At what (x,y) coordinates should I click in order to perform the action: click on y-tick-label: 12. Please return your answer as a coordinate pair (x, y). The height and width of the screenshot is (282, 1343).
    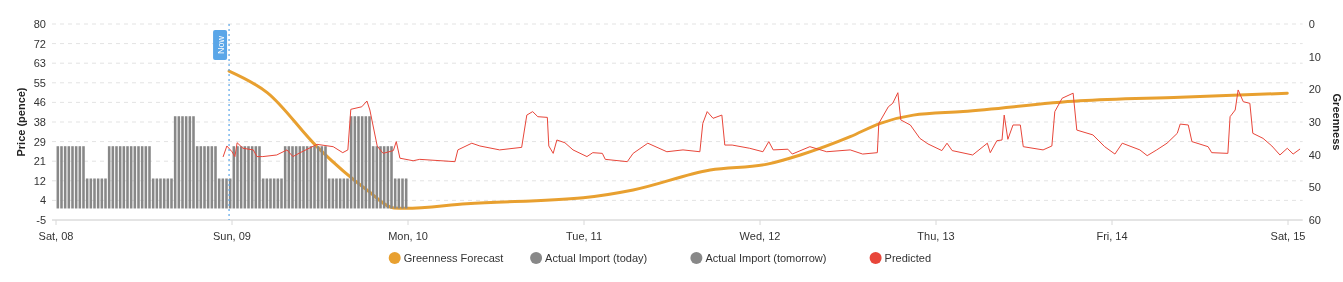
    Looking at the image, I should click on (39, 180).